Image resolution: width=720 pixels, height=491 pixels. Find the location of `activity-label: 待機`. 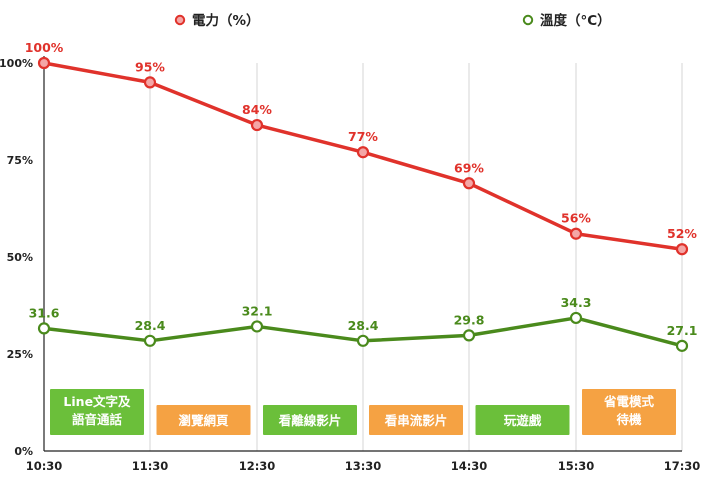

activity-label: 待機 is located at coordinates (629, 419).